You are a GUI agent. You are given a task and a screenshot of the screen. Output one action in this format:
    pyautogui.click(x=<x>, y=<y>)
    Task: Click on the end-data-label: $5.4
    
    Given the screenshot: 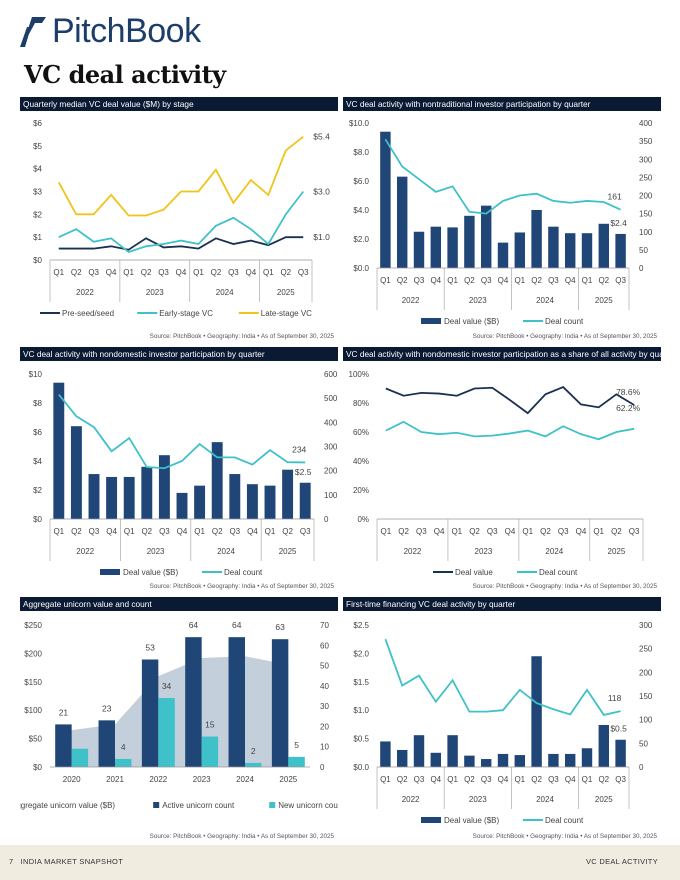 What is the action you would take?
    pyautogui.click(x=321, y=137)
    